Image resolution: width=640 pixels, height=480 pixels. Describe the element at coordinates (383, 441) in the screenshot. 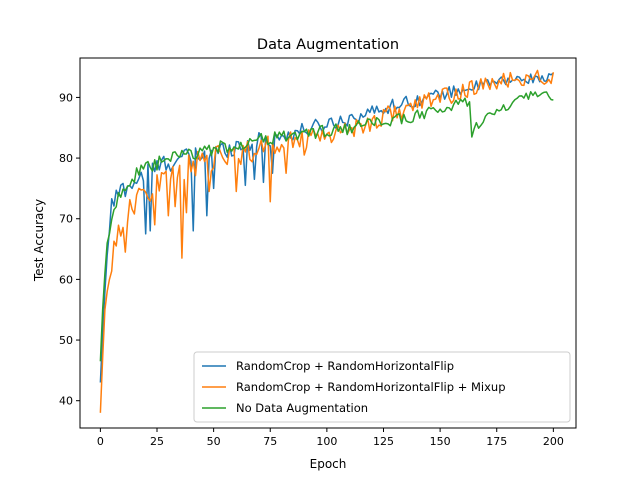

I see `x-tick-label: 125` at that location.